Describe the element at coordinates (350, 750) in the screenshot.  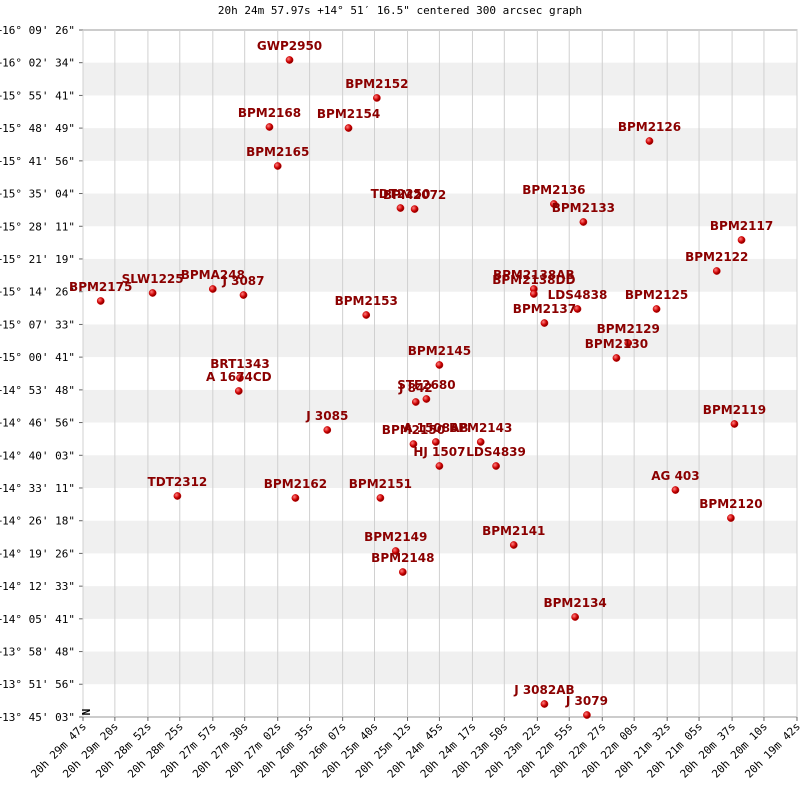
I see `x-tick-label: 20h 25m 40s` at that location.